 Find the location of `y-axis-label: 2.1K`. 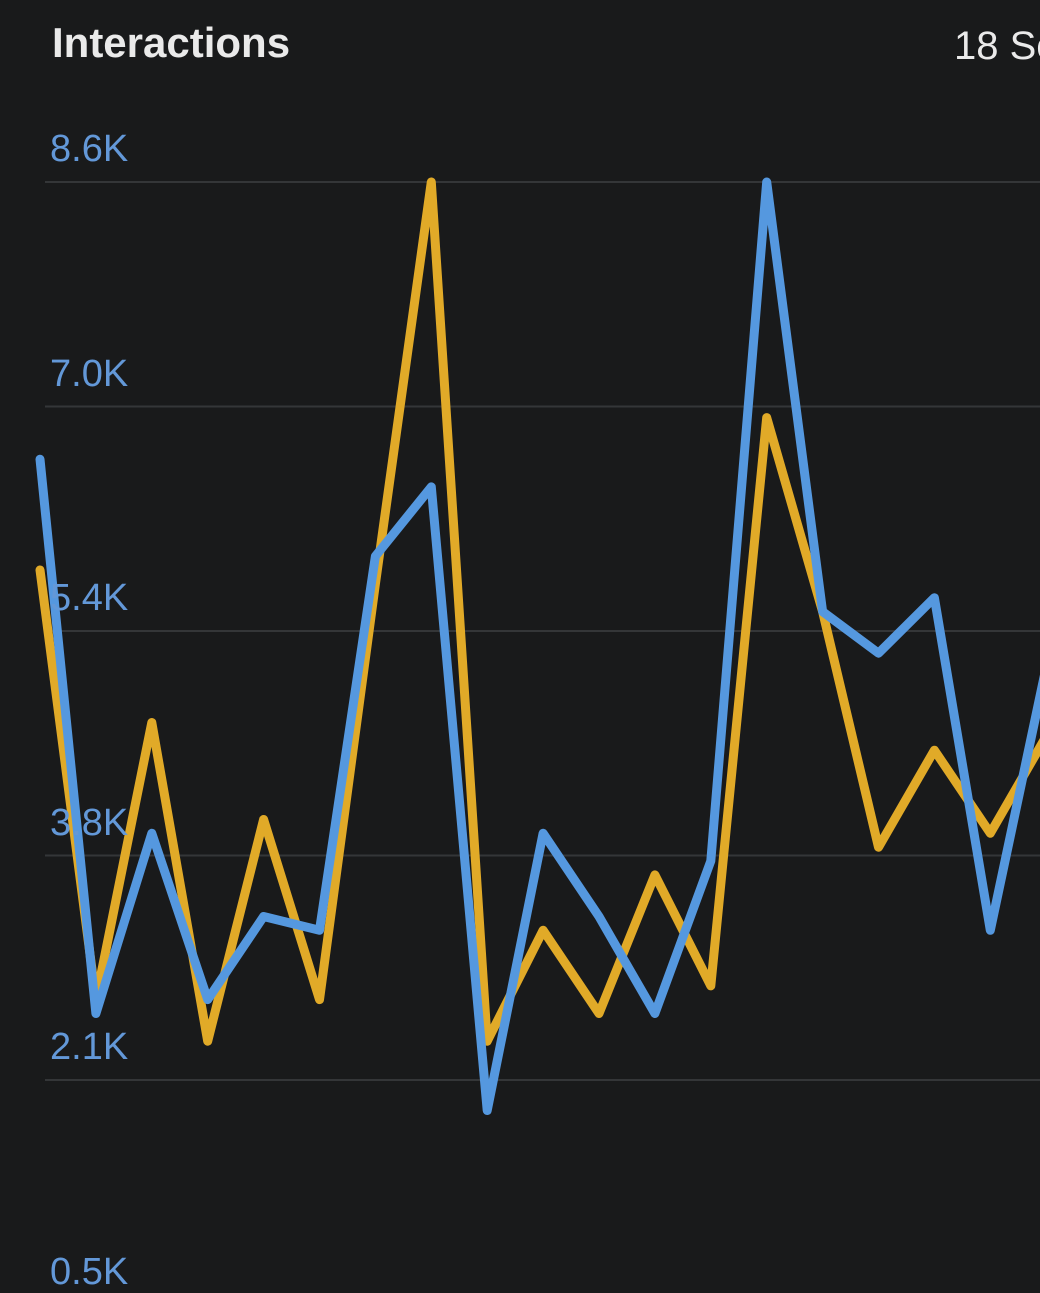

y-axis-label: 2.1K is located at coordinates (89, 1047).